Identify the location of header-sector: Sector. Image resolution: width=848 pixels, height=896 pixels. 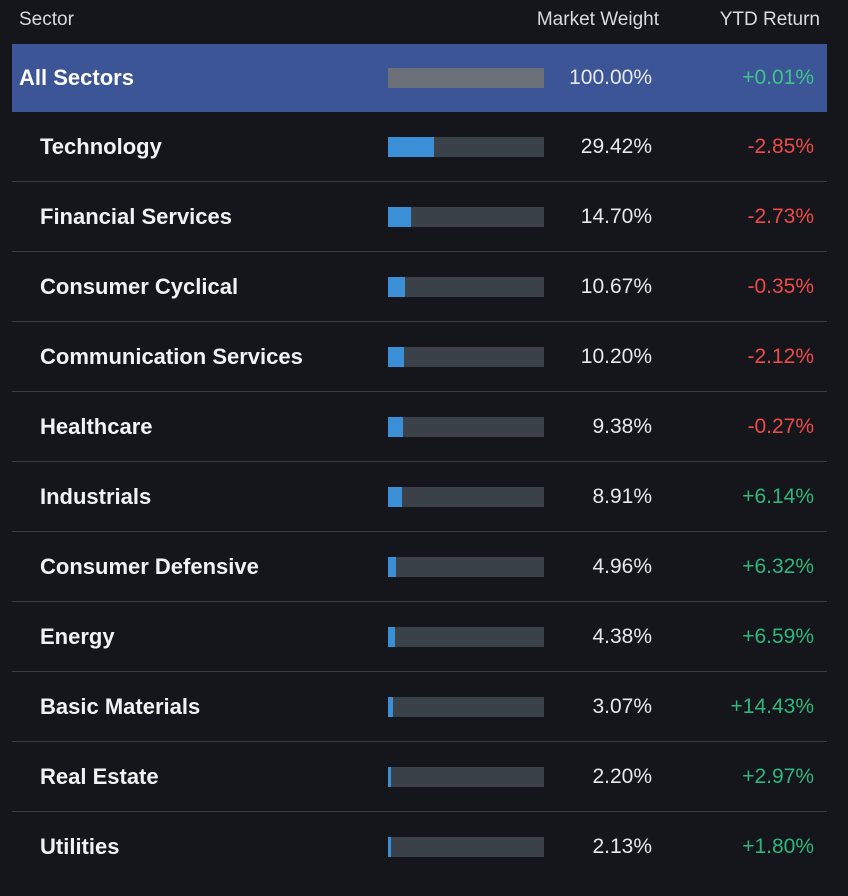
(46, 19).